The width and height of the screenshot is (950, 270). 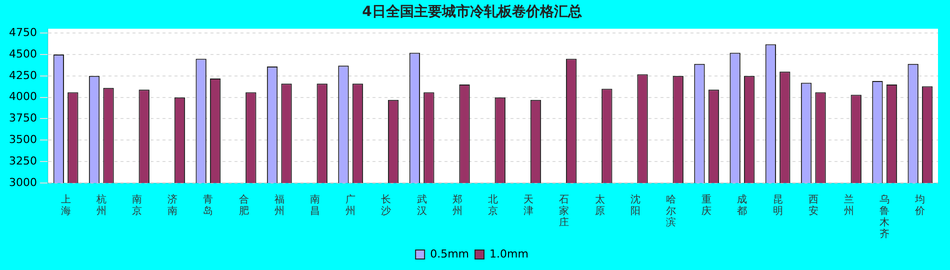 I want to click on x-tick-label: 天津, so click(x=529, y=205).